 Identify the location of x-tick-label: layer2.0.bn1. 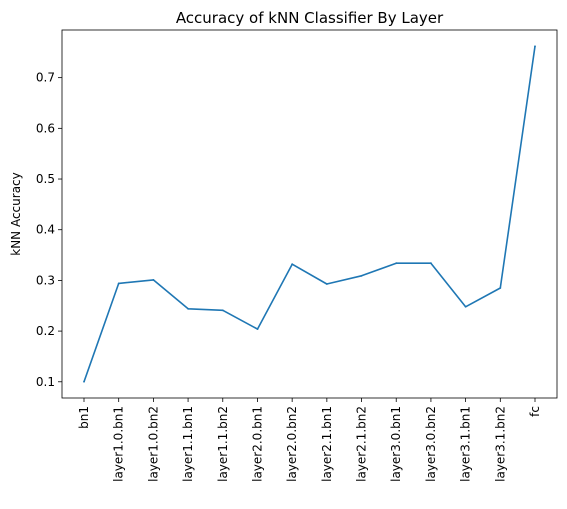
(257, 444).